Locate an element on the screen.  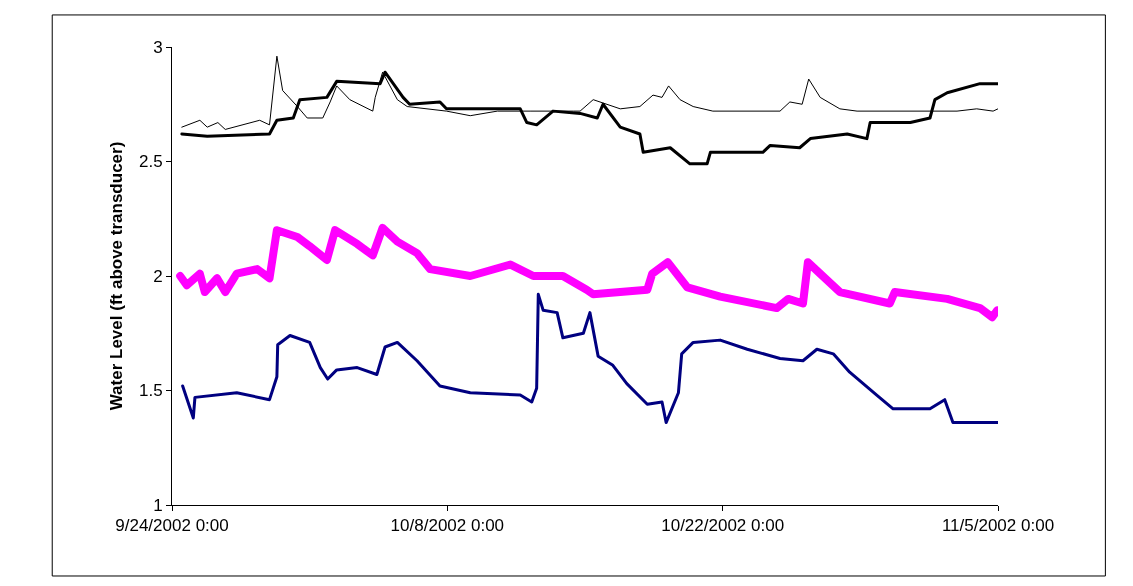
x-tick-label: 10/22/2002 0:00 is located at coordinates (723, 526).